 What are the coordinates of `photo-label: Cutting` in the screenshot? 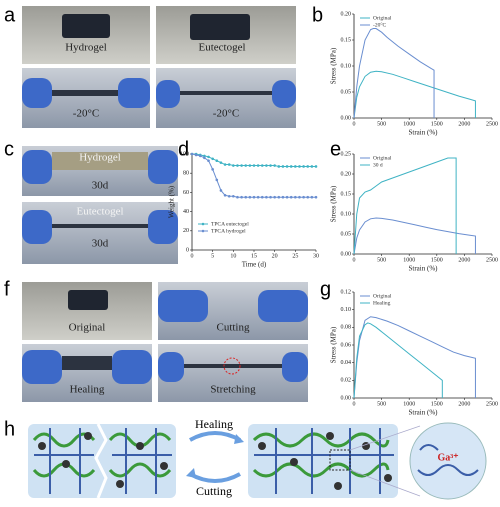 It's located at (233, 328).